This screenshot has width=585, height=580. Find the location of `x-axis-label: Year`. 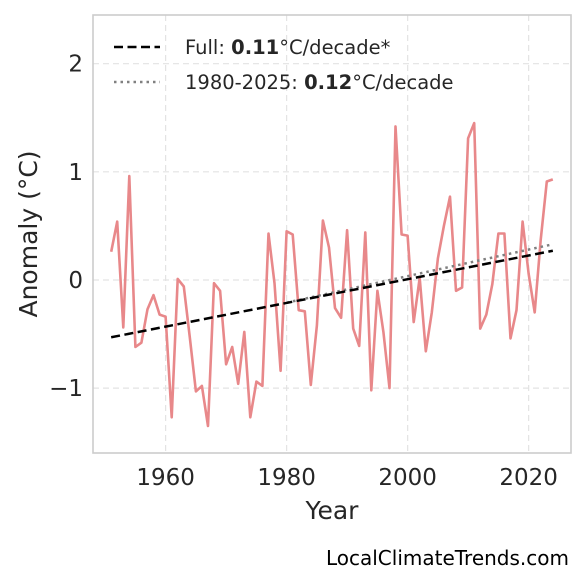

x-axis-label: Year is located at coordinates (332, 510).